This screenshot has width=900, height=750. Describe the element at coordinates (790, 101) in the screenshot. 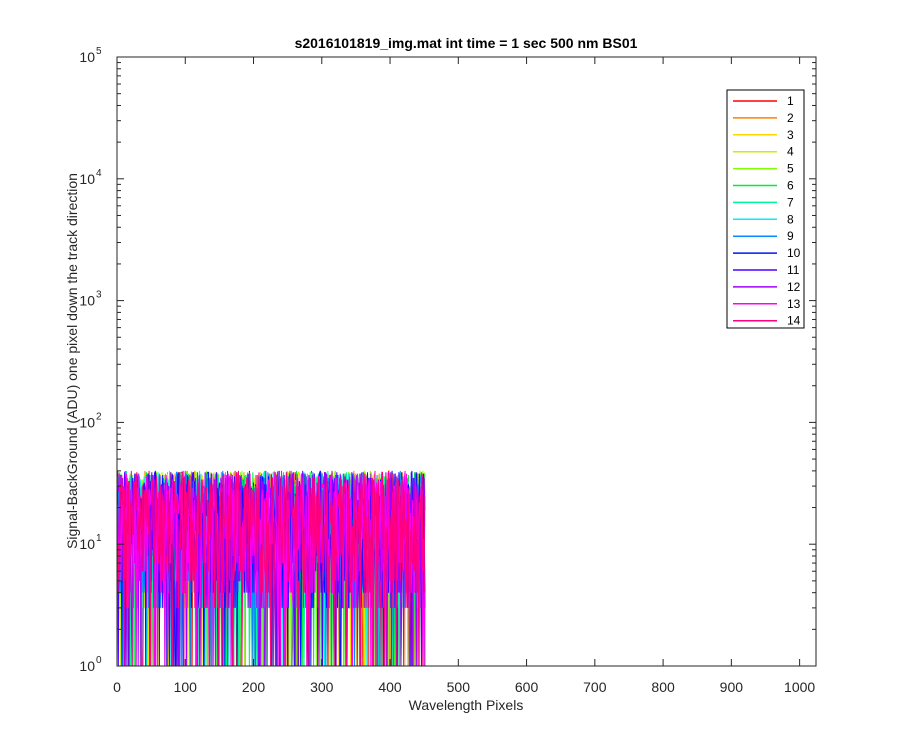

I see `legend-label-1: 1` at that location.